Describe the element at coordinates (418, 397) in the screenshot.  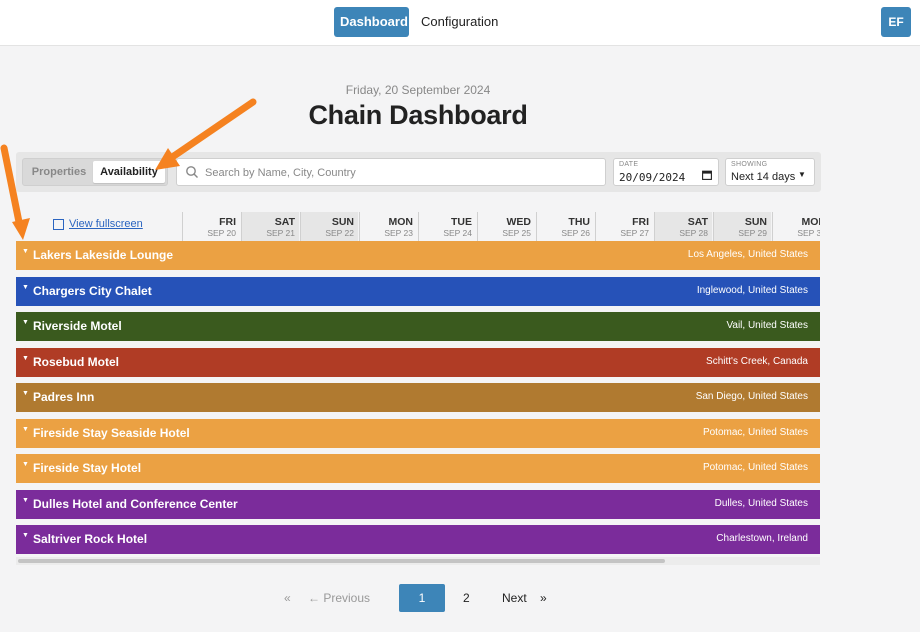
I see `hotel-row: ▼ Padres Inn San Diego, United States` at that location.